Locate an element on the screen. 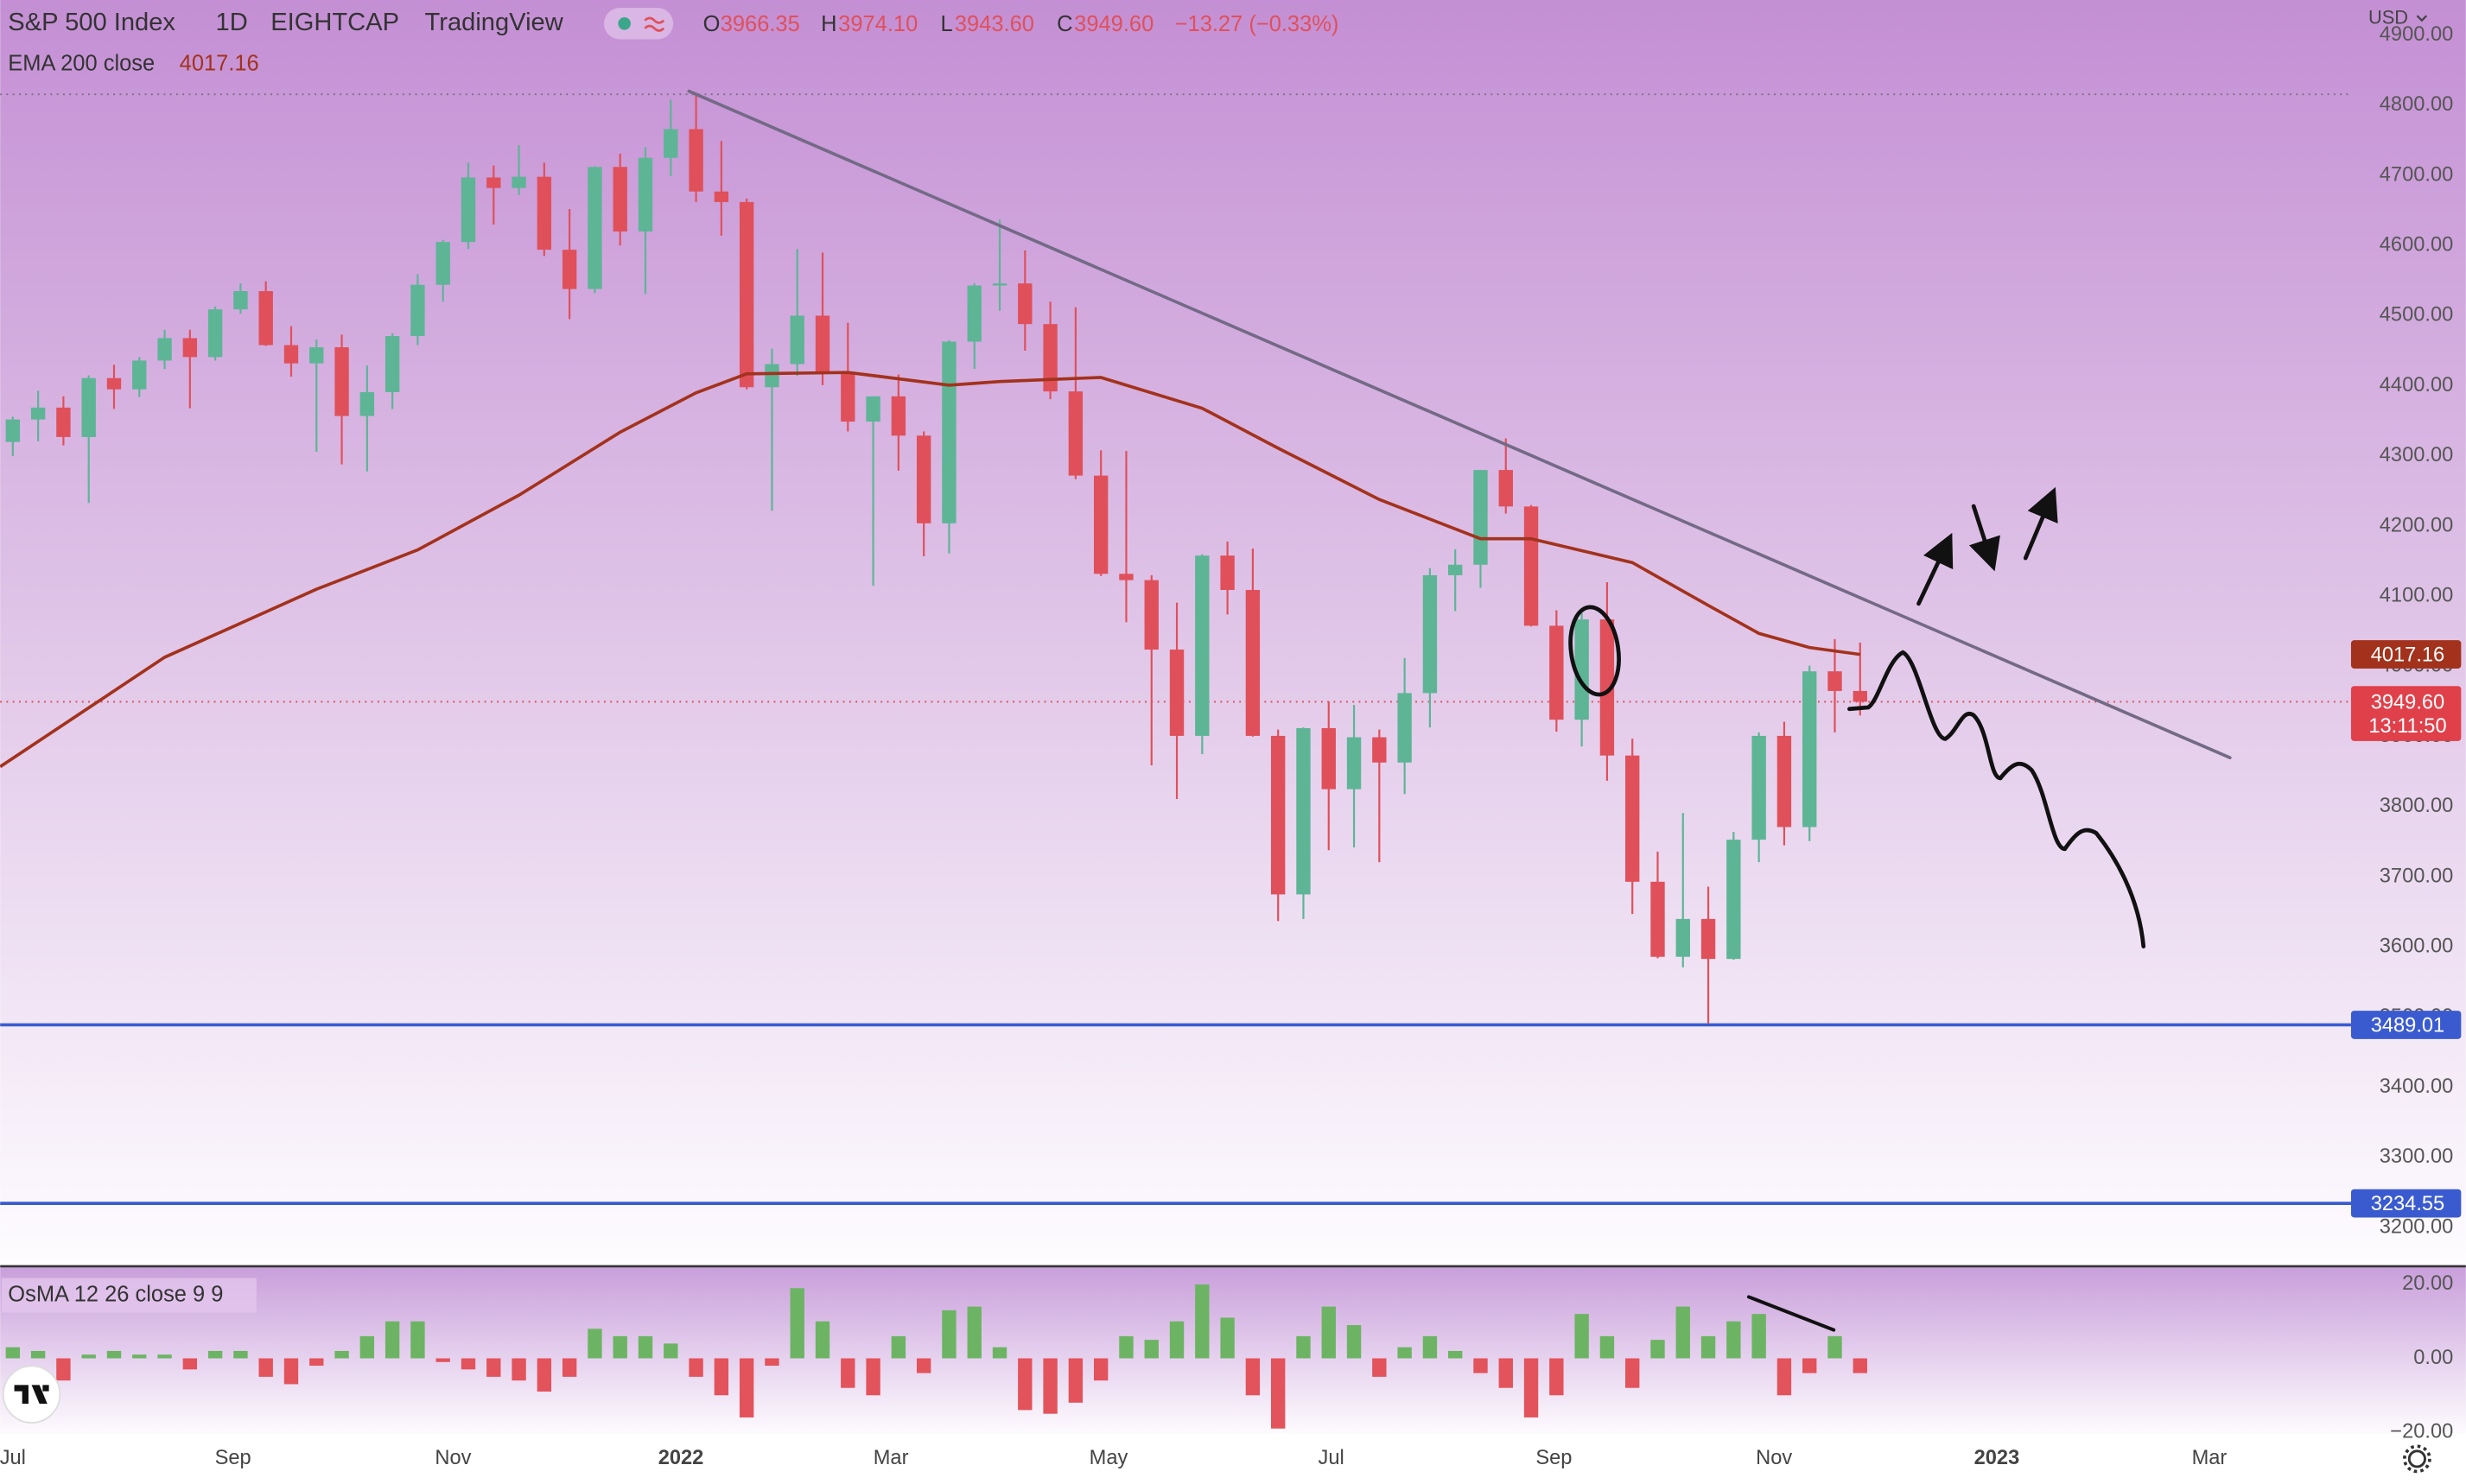 This screenshot has height=1484, width=2466. osma-legend-box is located at coordinates (129, 1295).